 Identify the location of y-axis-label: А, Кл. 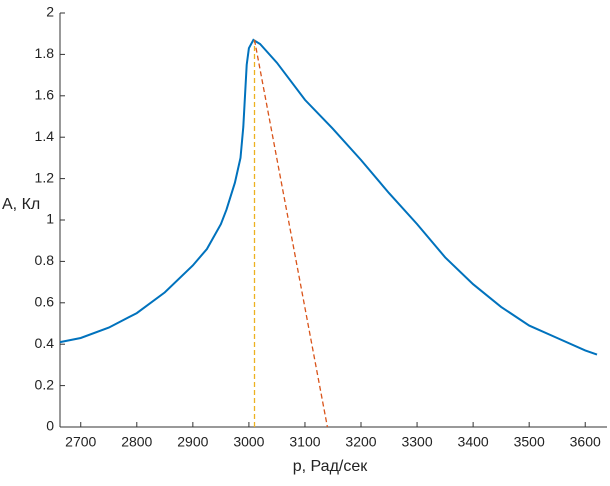
(21, 204).